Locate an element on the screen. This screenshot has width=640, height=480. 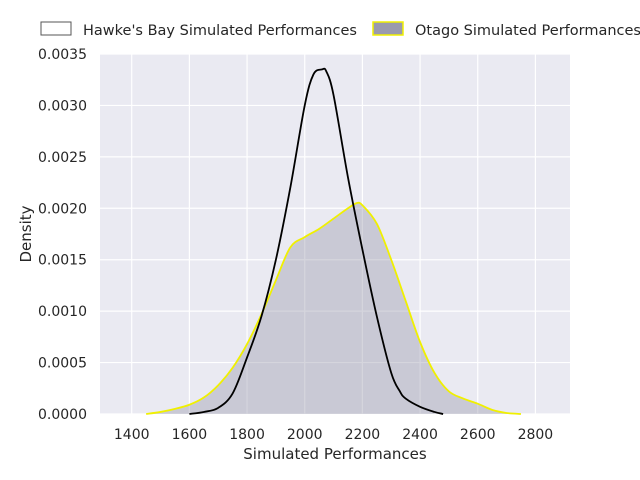
x-tick-label: 2200 is located at coordinates (363, 435).